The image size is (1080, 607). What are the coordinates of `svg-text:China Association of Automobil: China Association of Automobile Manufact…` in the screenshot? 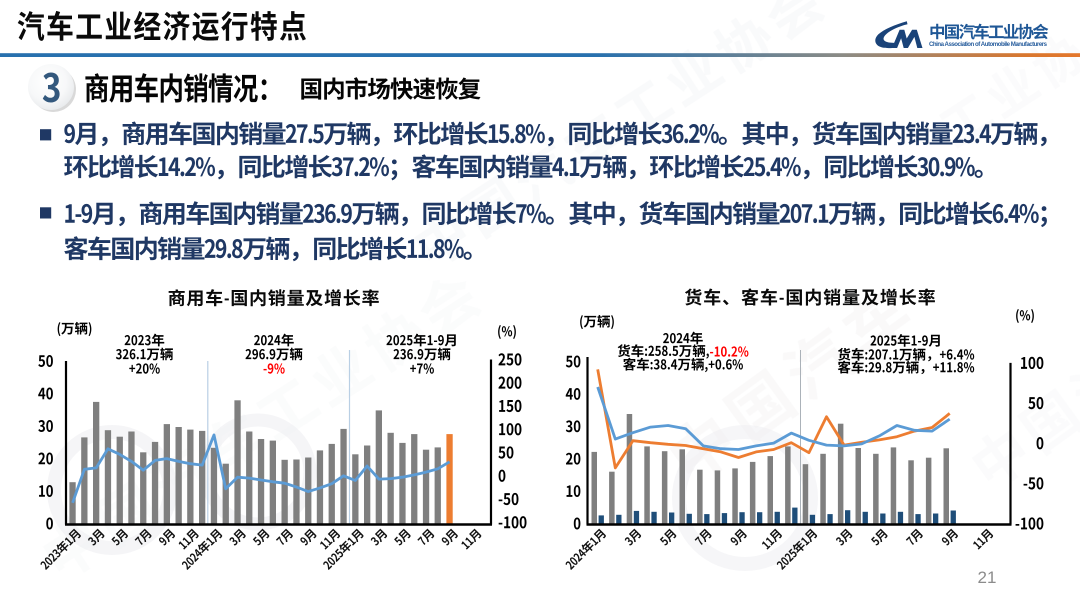 It's located at (988, 44).